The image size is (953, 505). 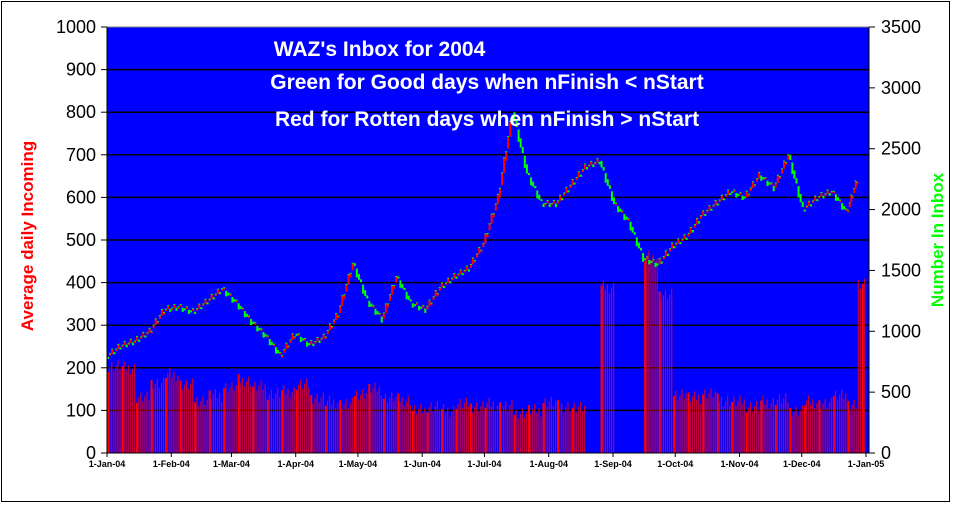 I want to click on svg-text: 1-Oct-04, so click(x=675, y=464).